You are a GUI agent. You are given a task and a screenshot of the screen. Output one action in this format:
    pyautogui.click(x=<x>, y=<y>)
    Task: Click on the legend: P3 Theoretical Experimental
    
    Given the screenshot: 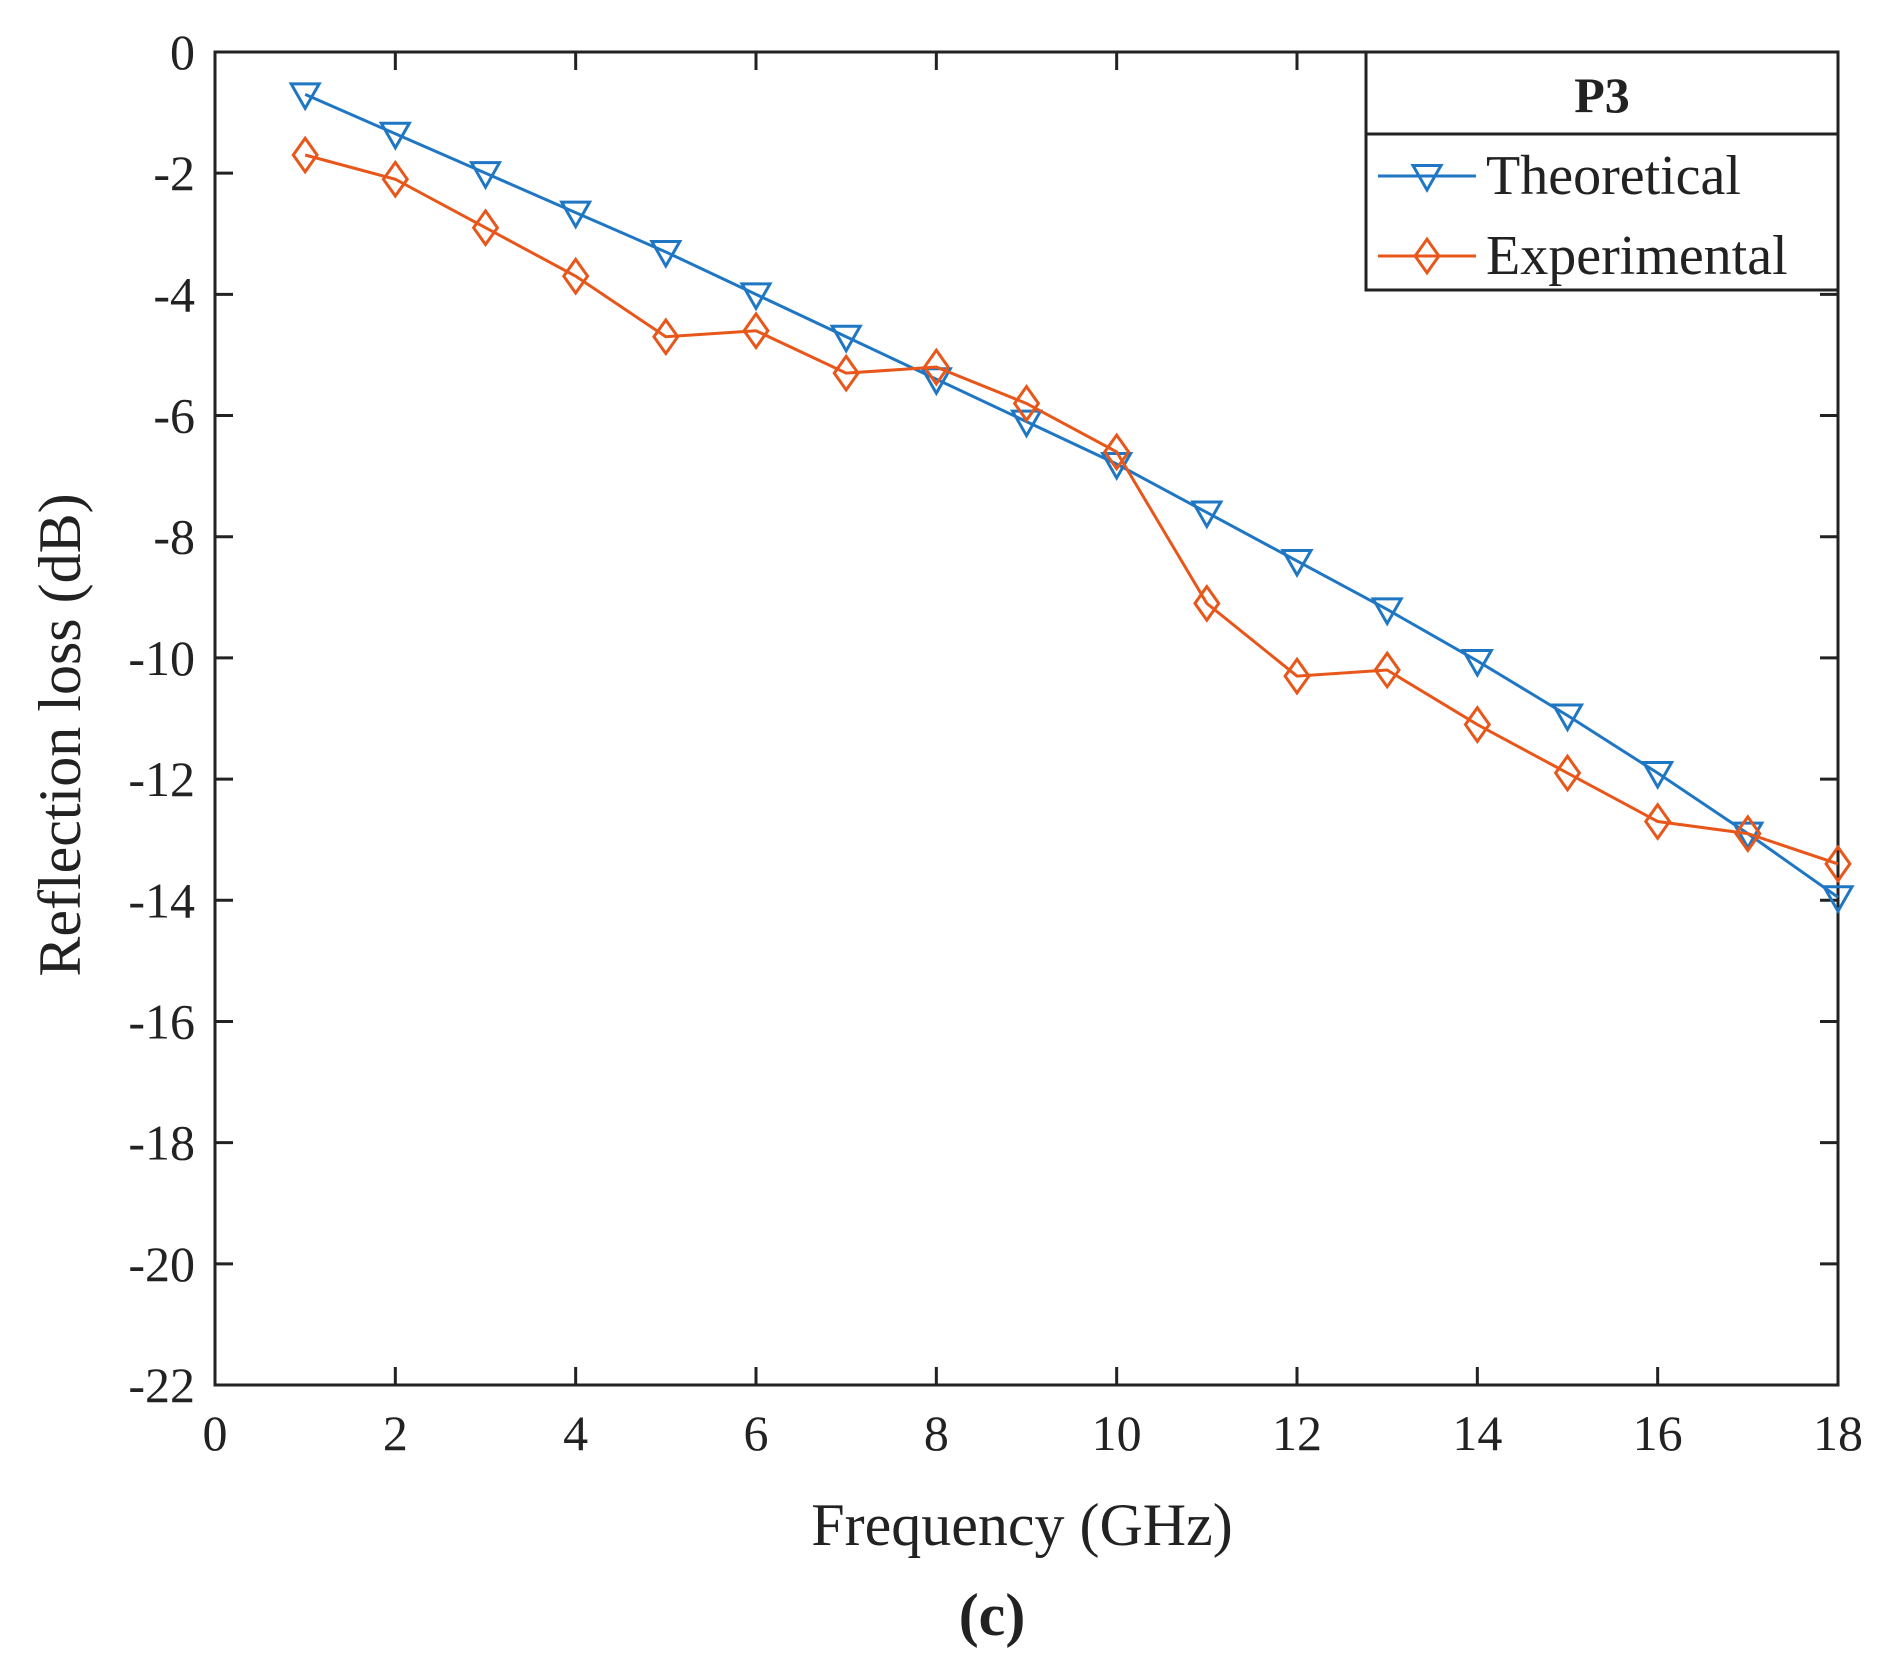 What is the action you would take?
    pyautogui.click(x=1602, y=171)
    